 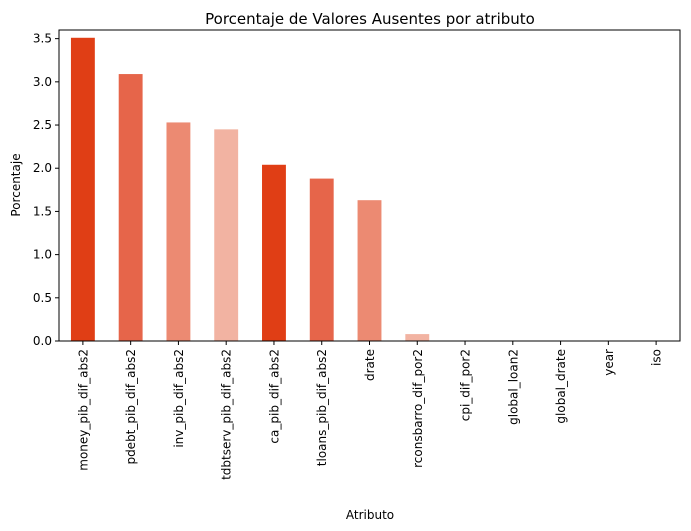 What do you see at coordinates (321, 259) in the screenshot?
I see `bar-tloans_pib_dif_abs2` at bounding box center [321, 259].